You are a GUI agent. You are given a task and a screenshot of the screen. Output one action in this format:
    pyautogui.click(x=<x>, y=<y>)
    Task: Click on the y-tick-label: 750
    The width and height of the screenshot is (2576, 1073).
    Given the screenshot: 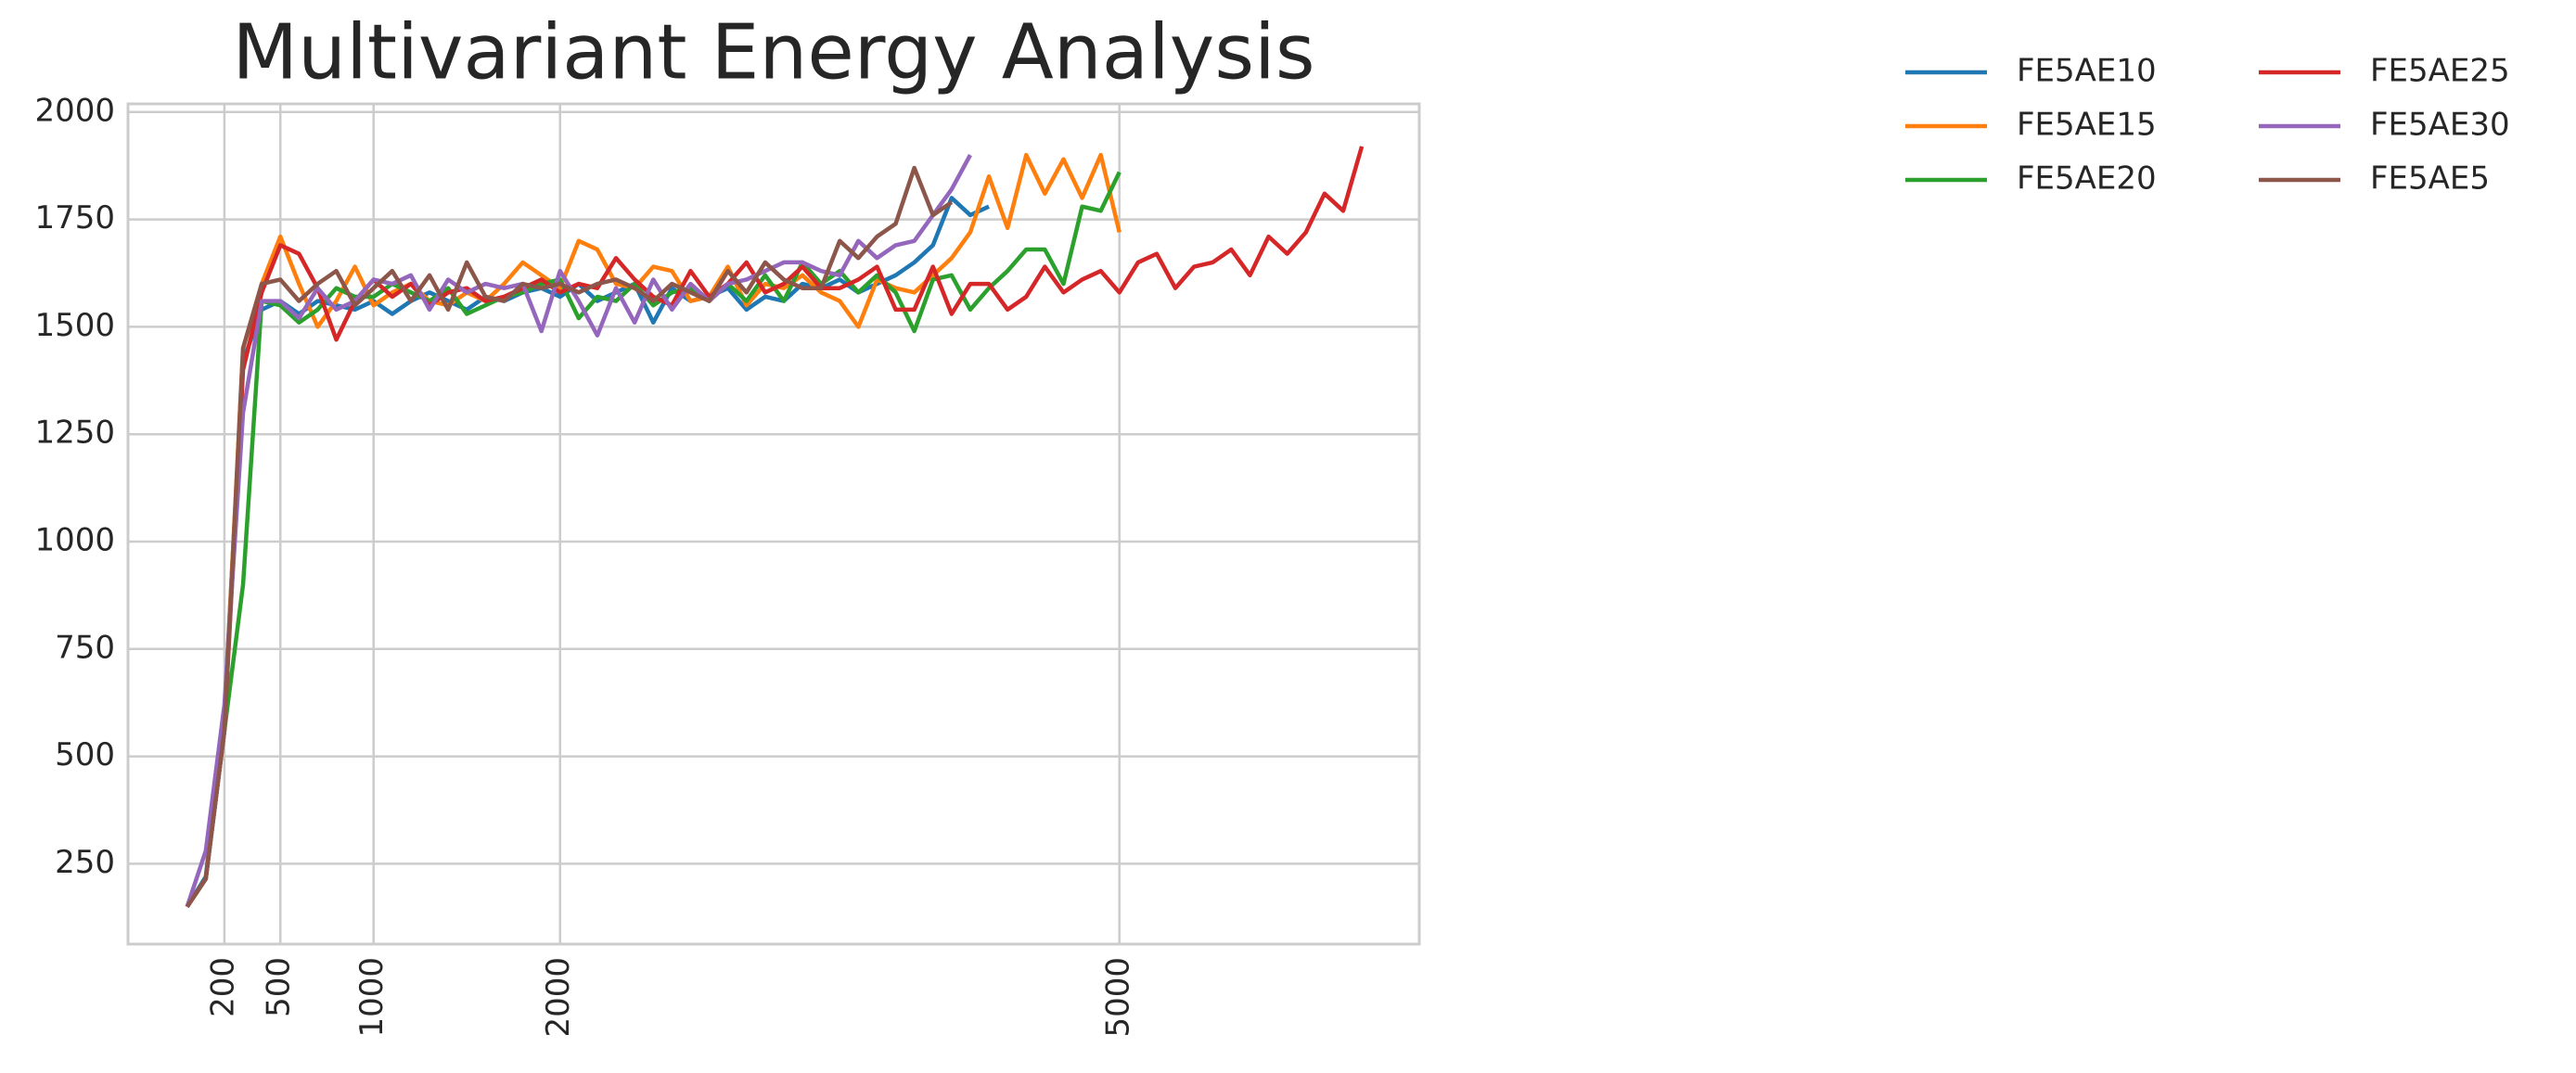 What is the action you would take?
    pyautogui.click(x=85, y=647)
    